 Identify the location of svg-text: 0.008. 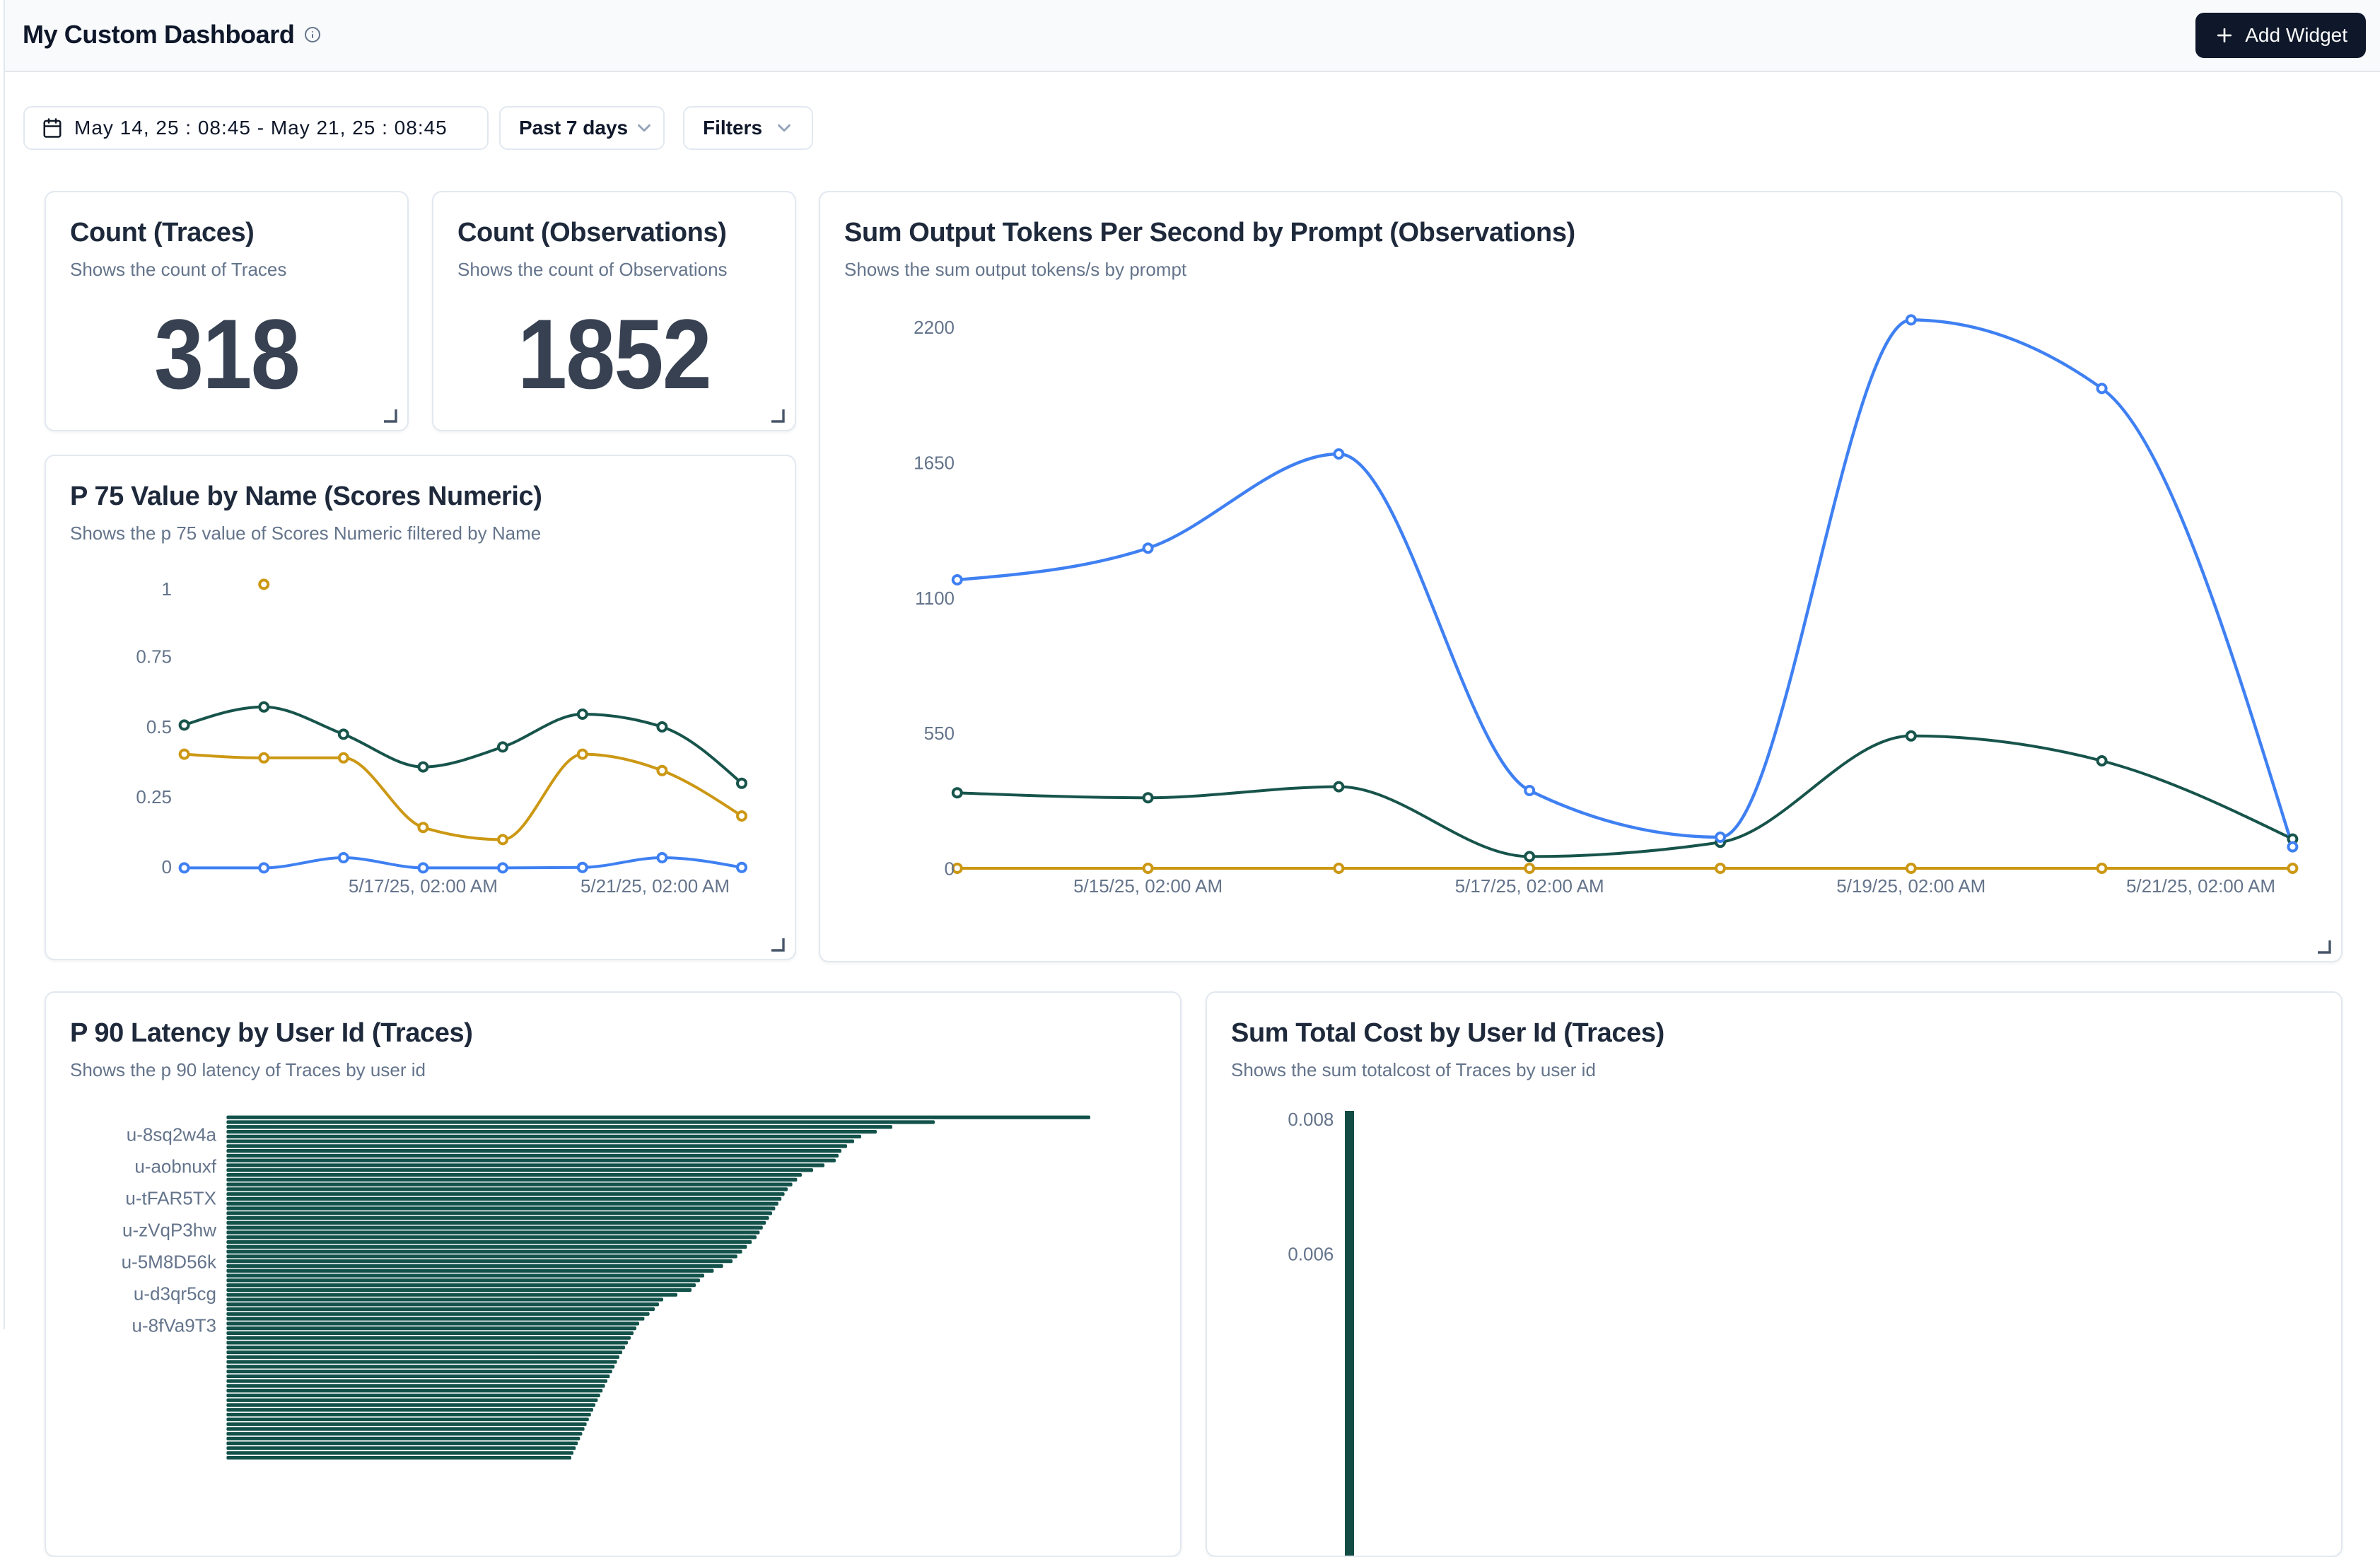
(1311, 1119).